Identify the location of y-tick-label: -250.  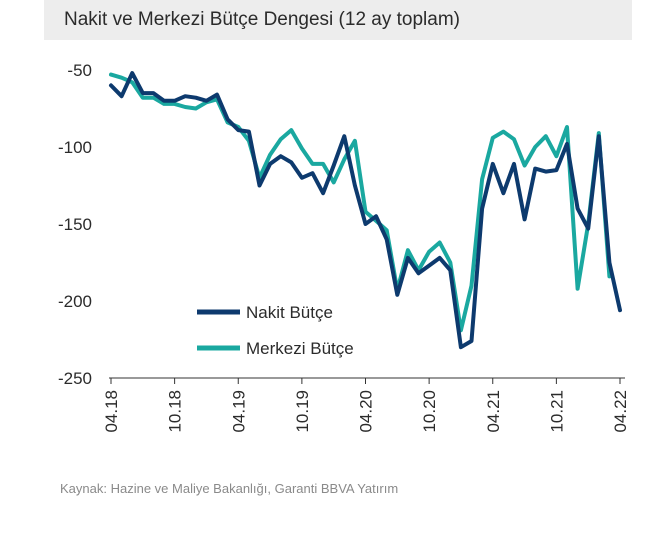
(75, 378).